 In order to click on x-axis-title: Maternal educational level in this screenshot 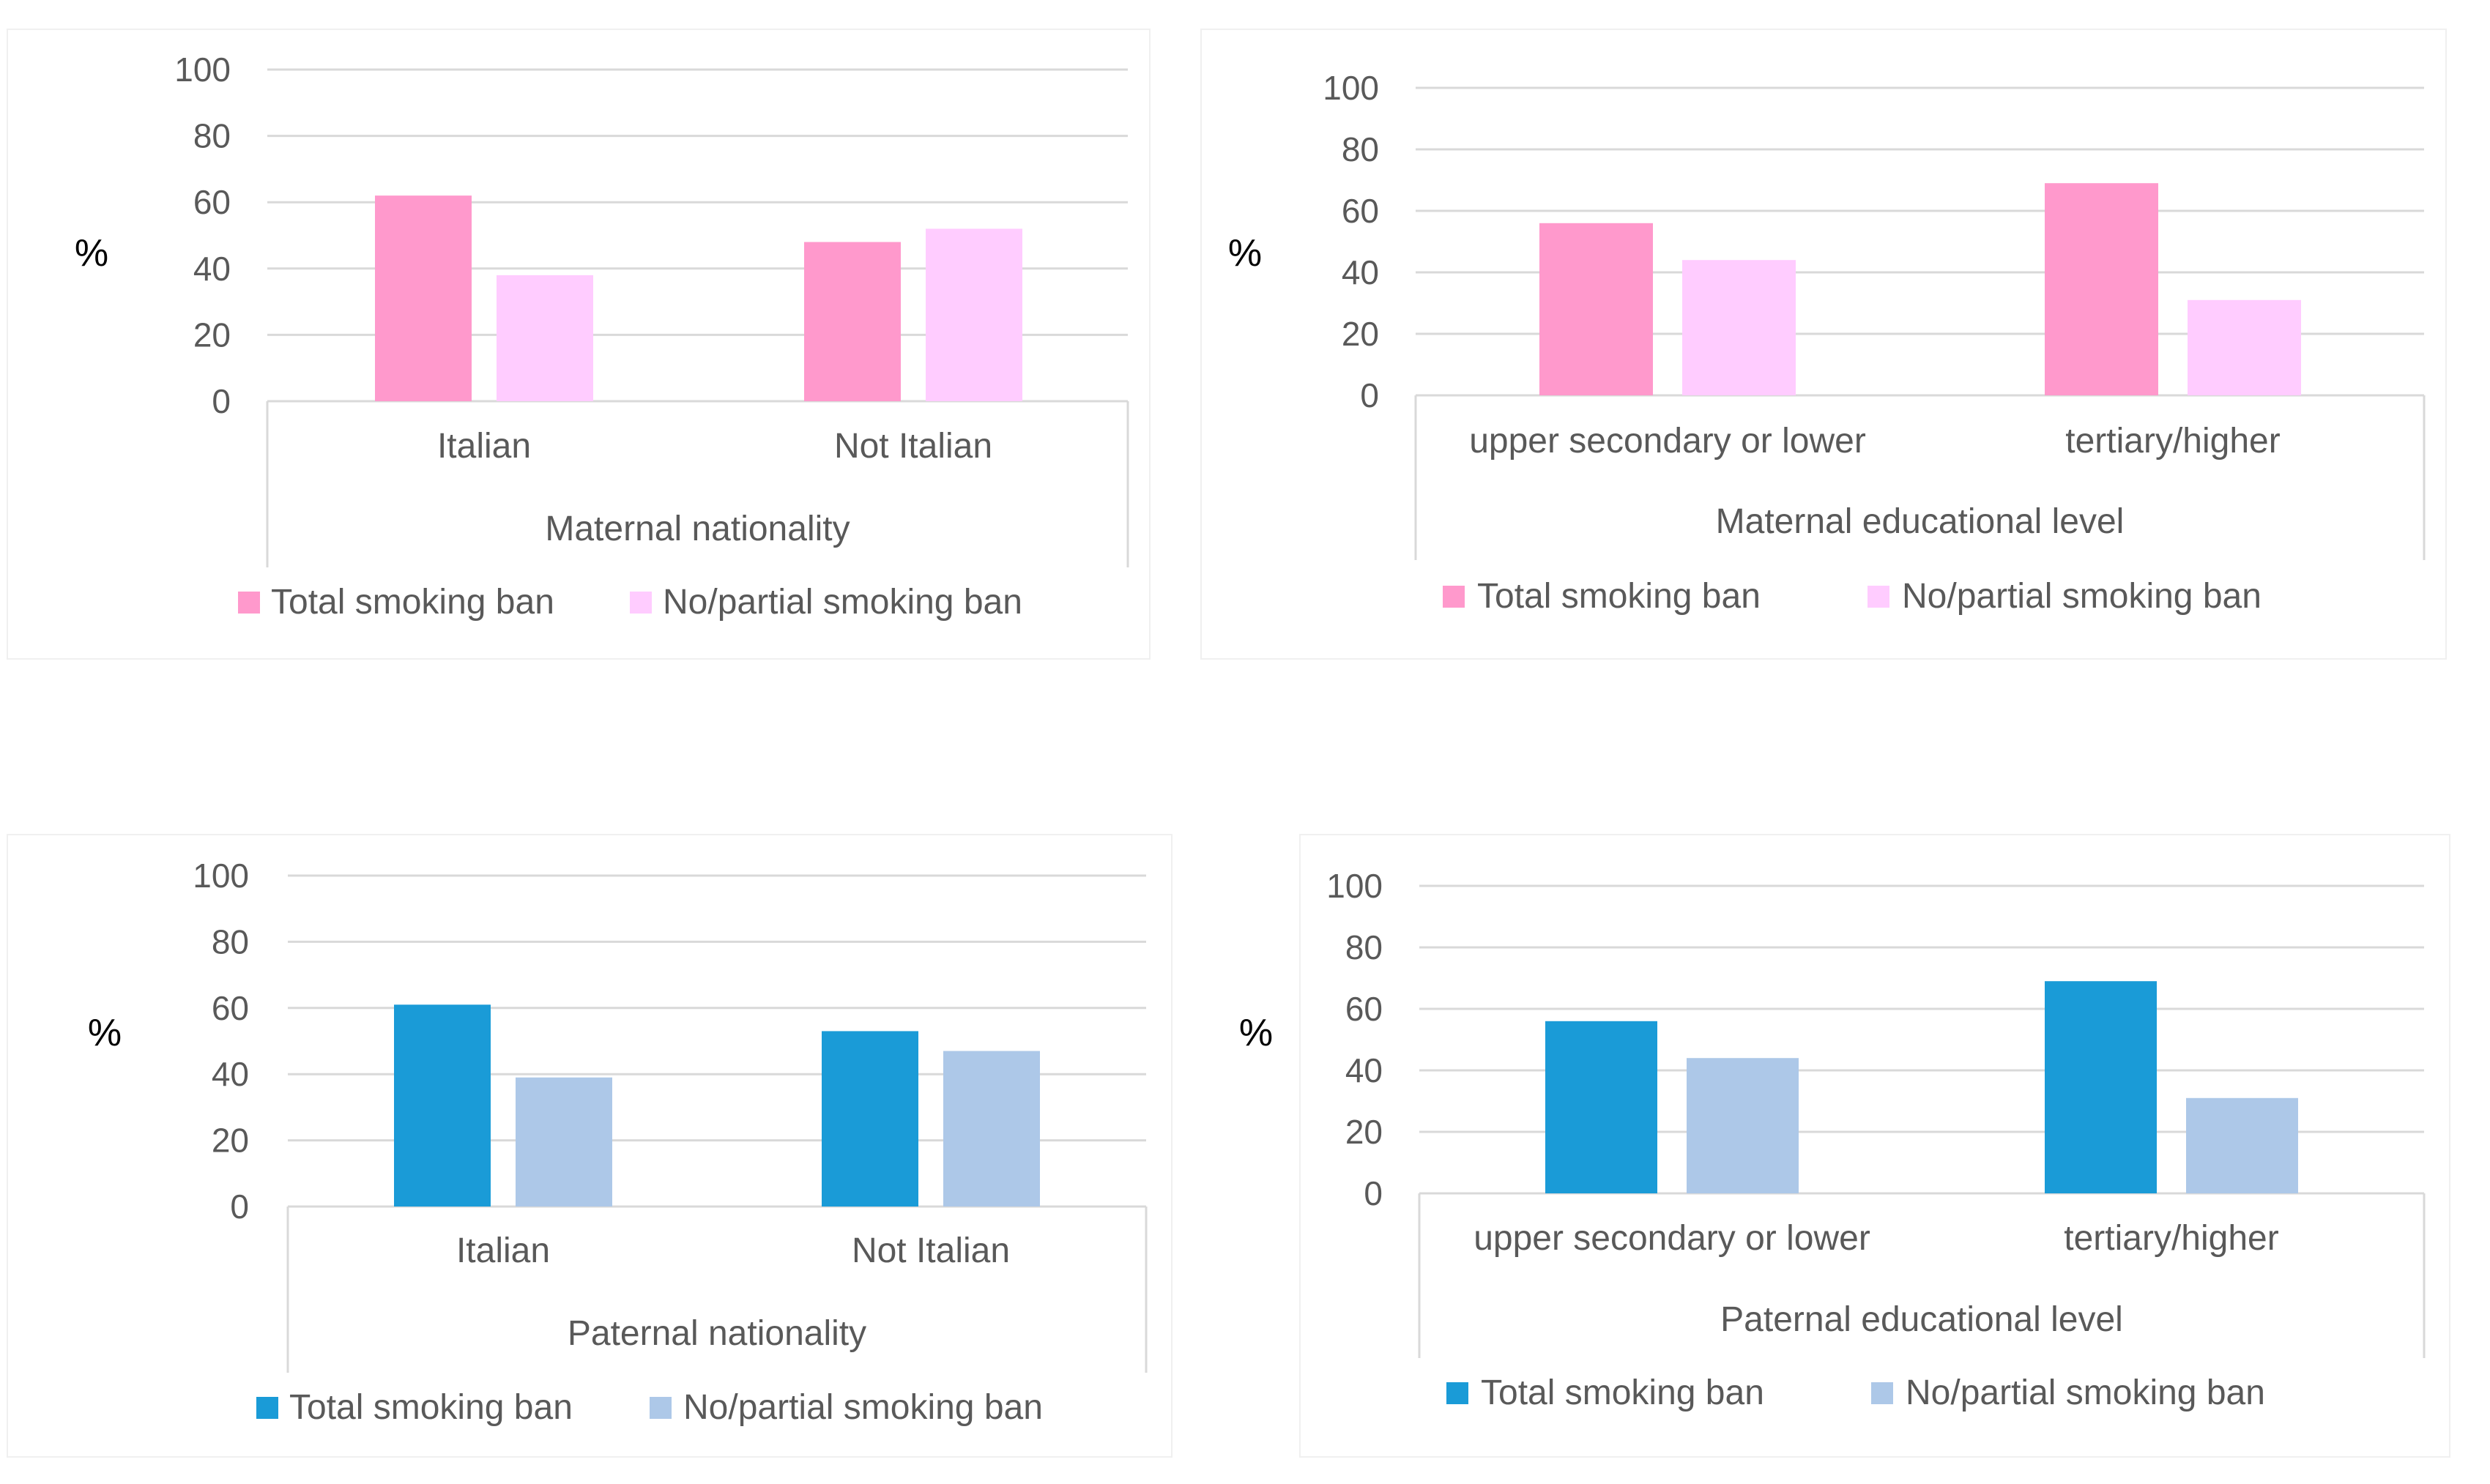, I will do `click(1920, 521)`.